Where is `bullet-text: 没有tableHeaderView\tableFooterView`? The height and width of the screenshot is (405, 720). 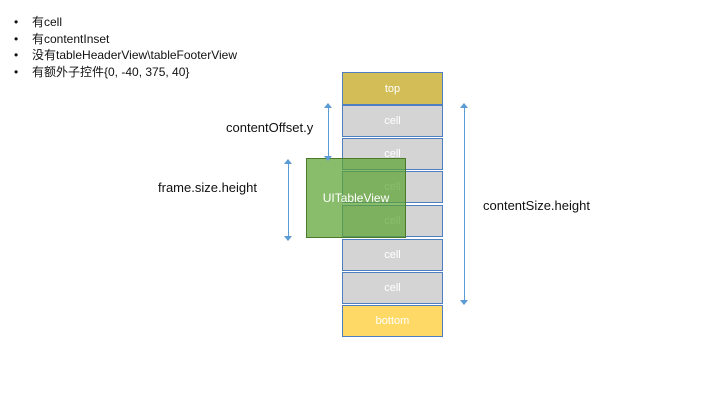 bullet-text: 没有tableHeaderView\tableFooterView is located at coordinates (135, 55).